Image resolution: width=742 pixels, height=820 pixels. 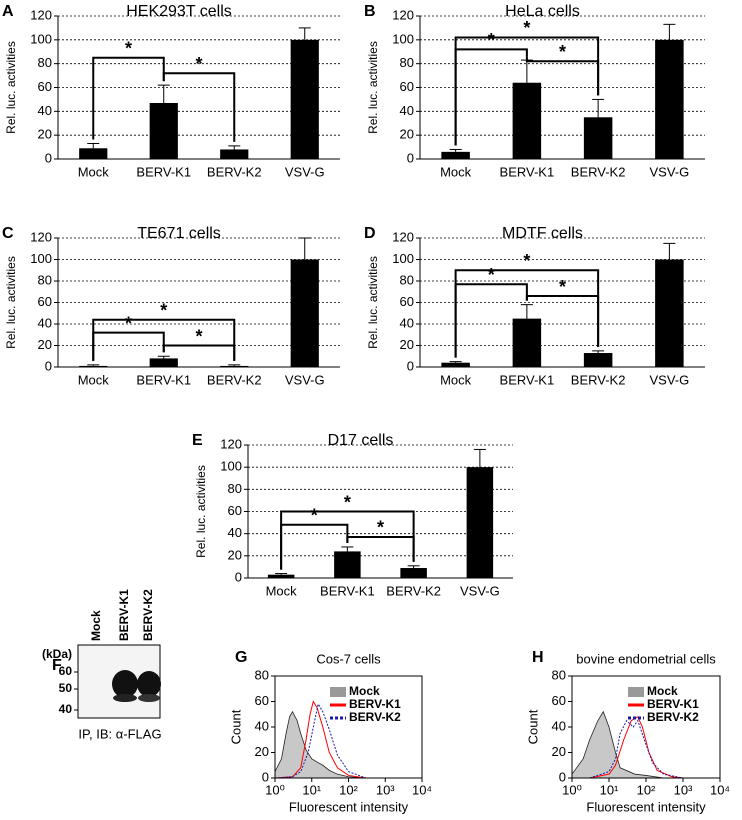 What do you see at coordinates (364, 691) in the screenshot?
I see `legend-label: Mock` at bounding box center [364, 691].